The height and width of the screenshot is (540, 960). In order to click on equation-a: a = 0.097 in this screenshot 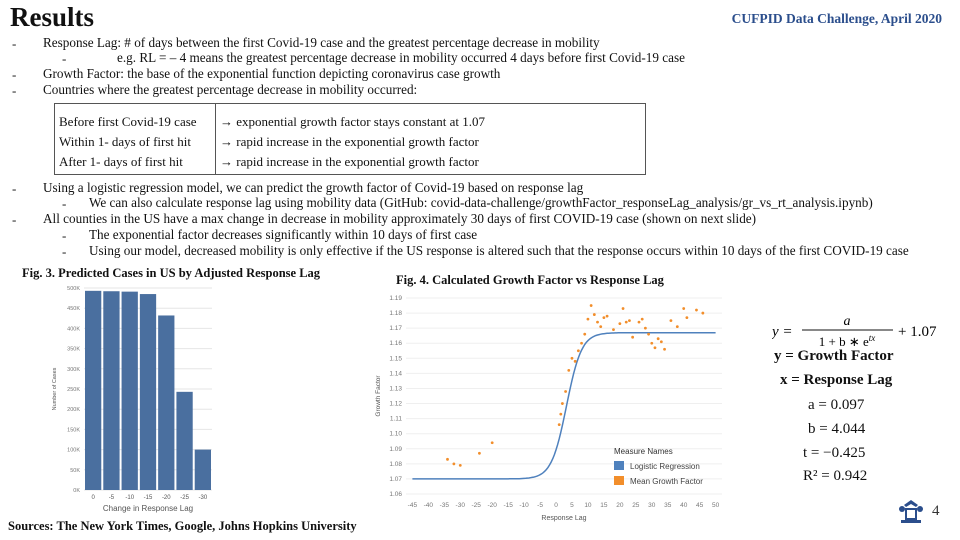, I will do `click(836, 405)`.